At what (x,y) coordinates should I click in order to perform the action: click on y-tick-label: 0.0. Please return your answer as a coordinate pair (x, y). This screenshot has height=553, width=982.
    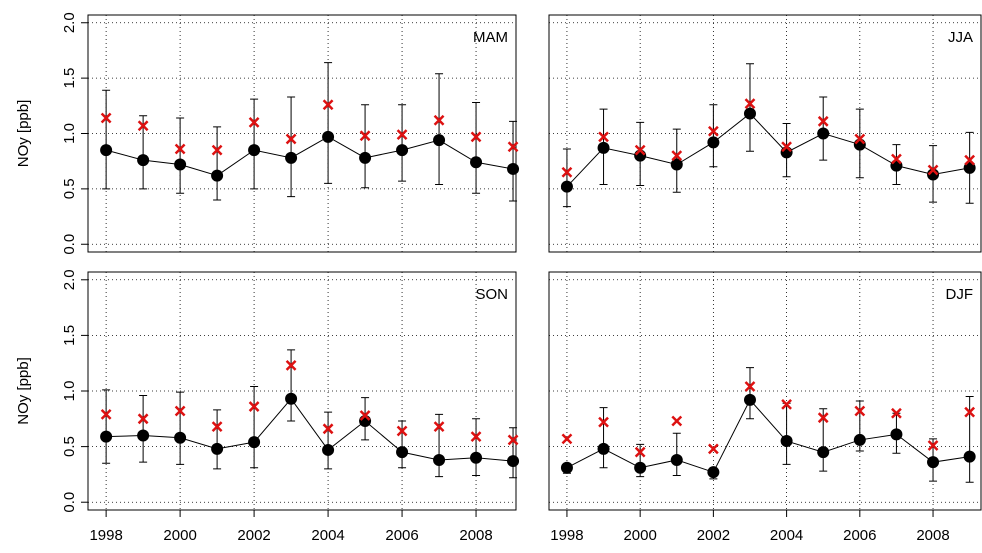
    Looking at the image, I should click on (69, 502).